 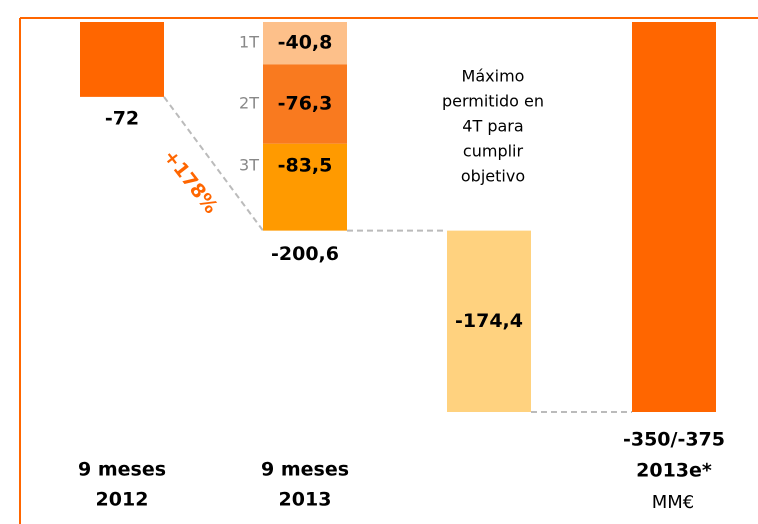 I want to click on segment-value: -40,8, so click(x=305, y=43).